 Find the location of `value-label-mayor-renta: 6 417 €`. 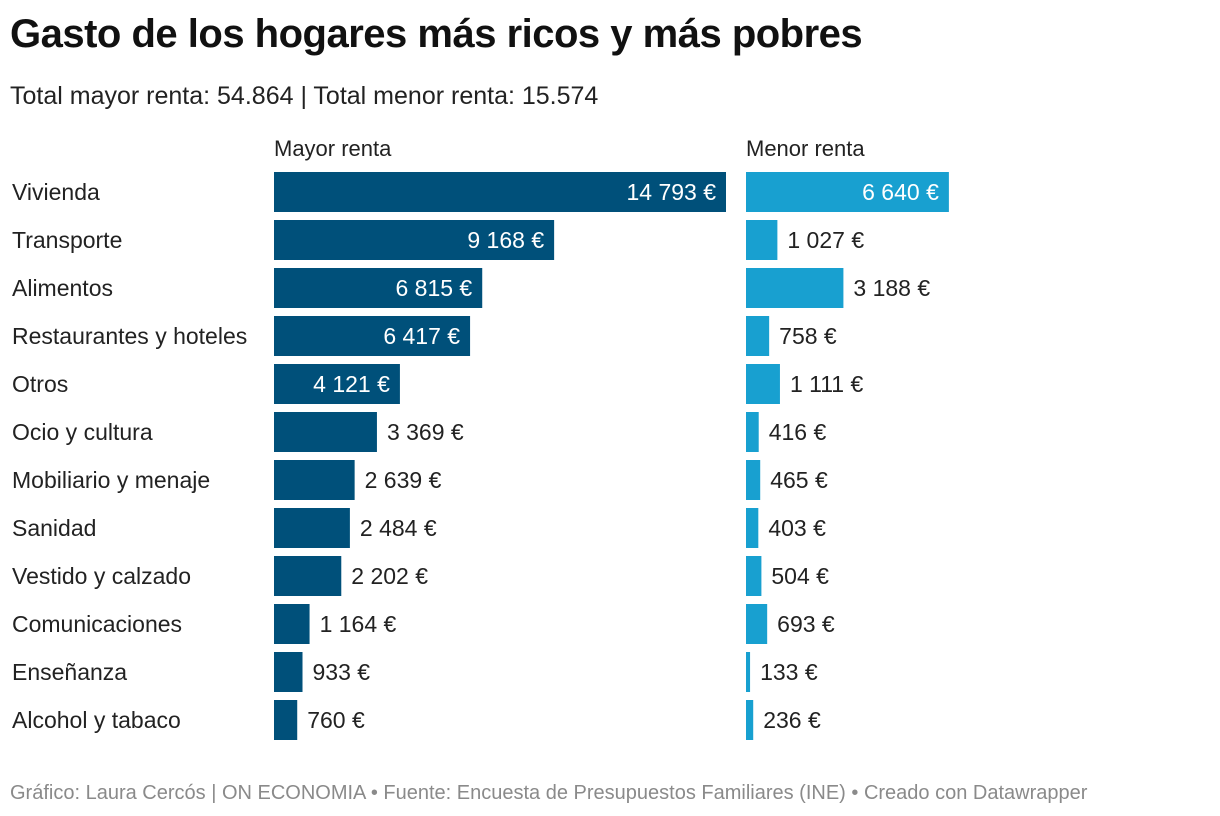

value-label-mayor-renta: 6 417 € is located at coordinates (421, 336).